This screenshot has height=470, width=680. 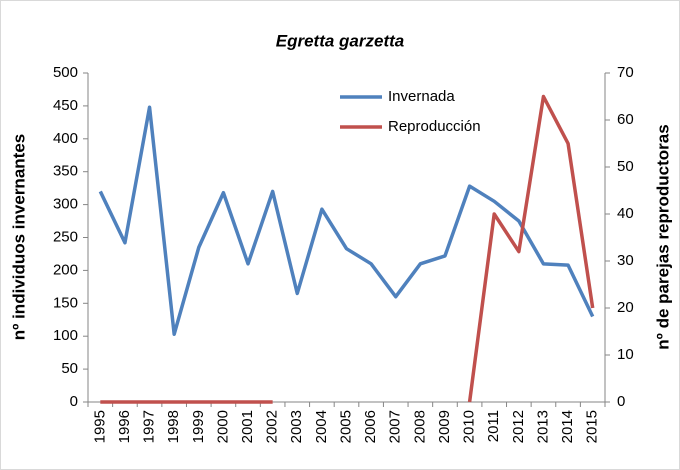 What do you see at coordinates (340, 40) in the screenshot?
I see `chart-title: Egretta garzetta` at bounding box center [340, 40].